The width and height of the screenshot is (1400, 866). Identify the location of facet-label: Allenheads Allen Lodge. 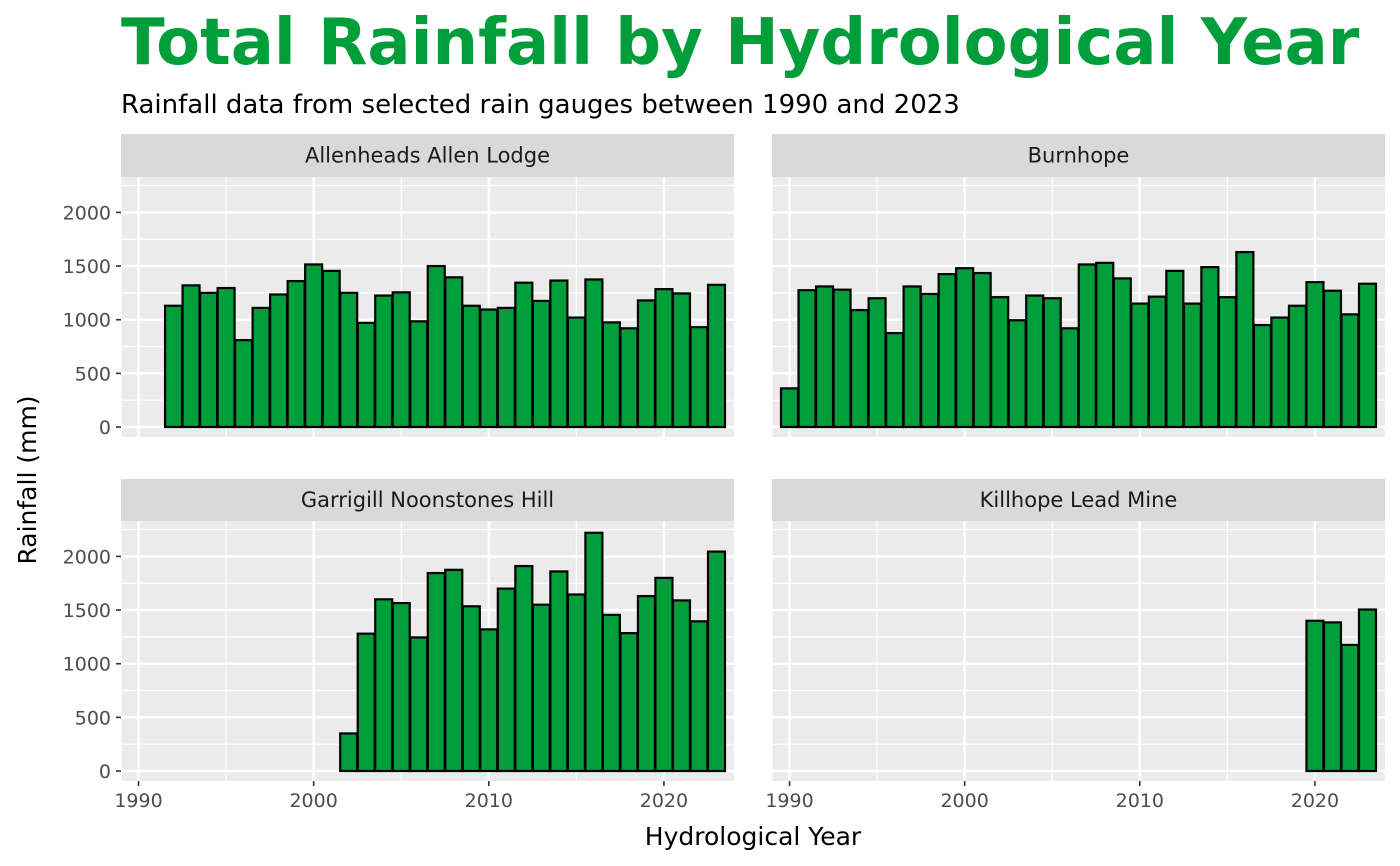
(427, 156).